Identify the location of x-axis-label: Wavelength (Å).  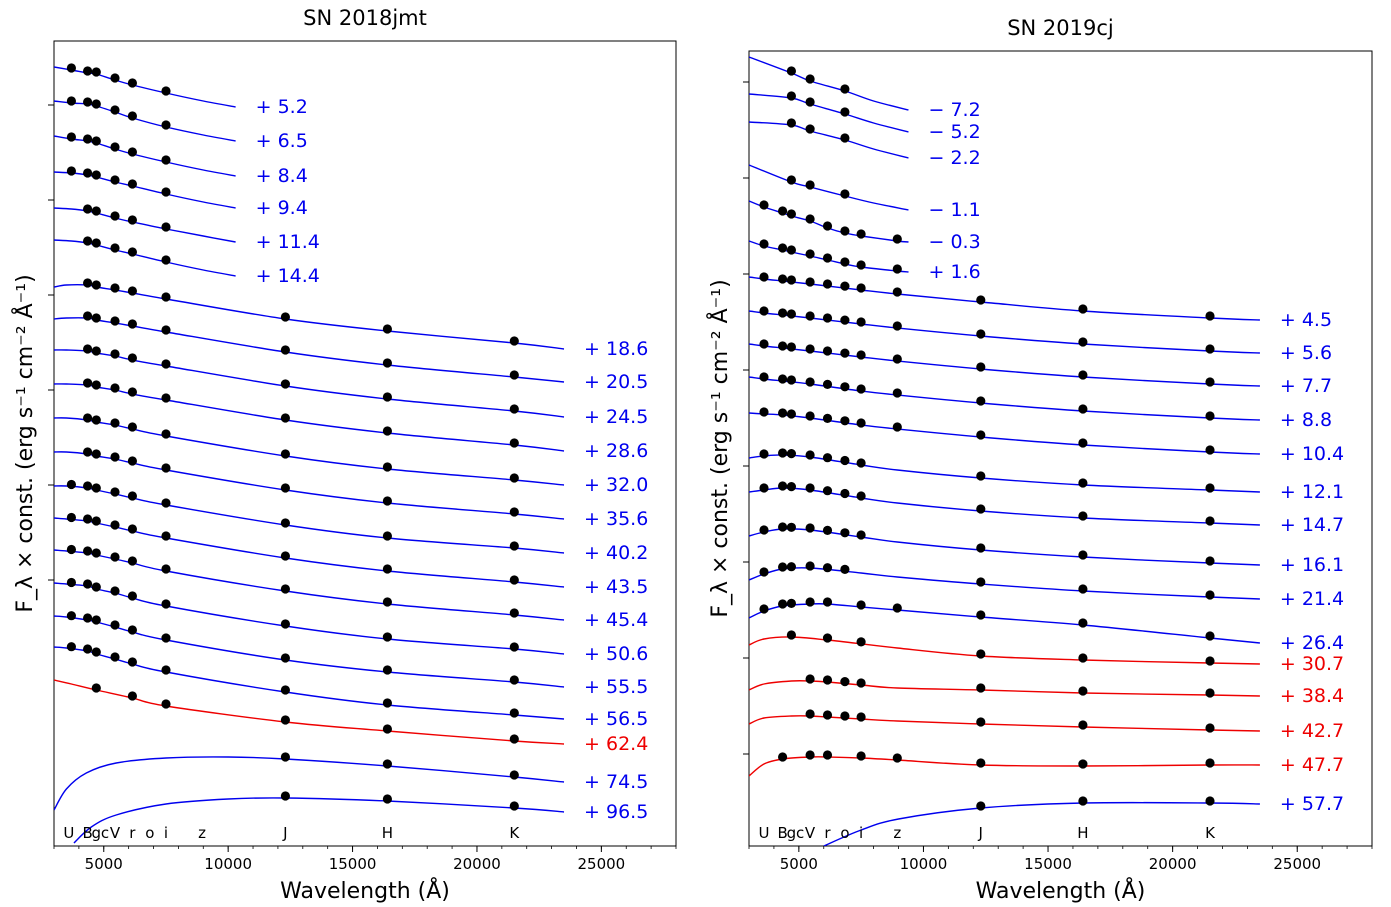
(365, 890).